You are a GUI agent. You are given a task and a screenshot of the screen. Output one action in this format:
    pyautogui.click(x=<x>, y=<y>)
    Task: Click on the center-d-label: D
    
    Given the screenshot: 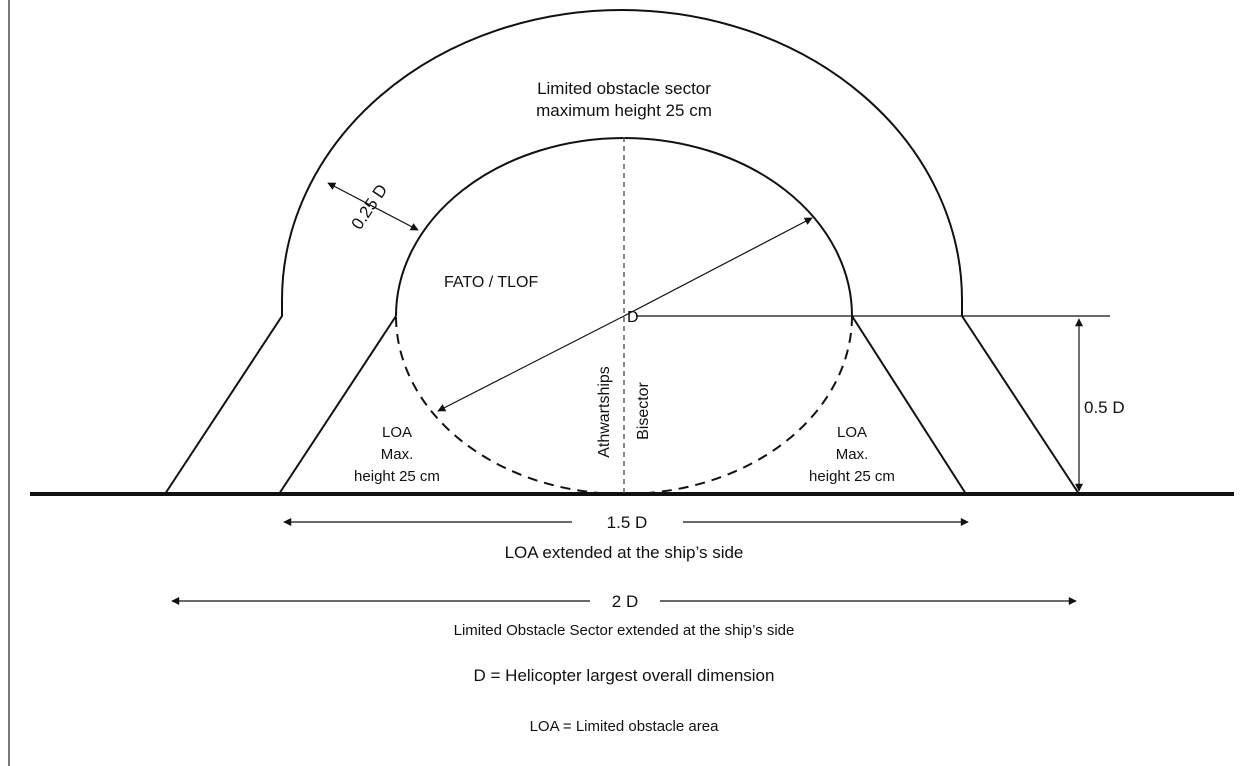 What is the action you would take?
    pyautogui.click(x=633, y=317)
    